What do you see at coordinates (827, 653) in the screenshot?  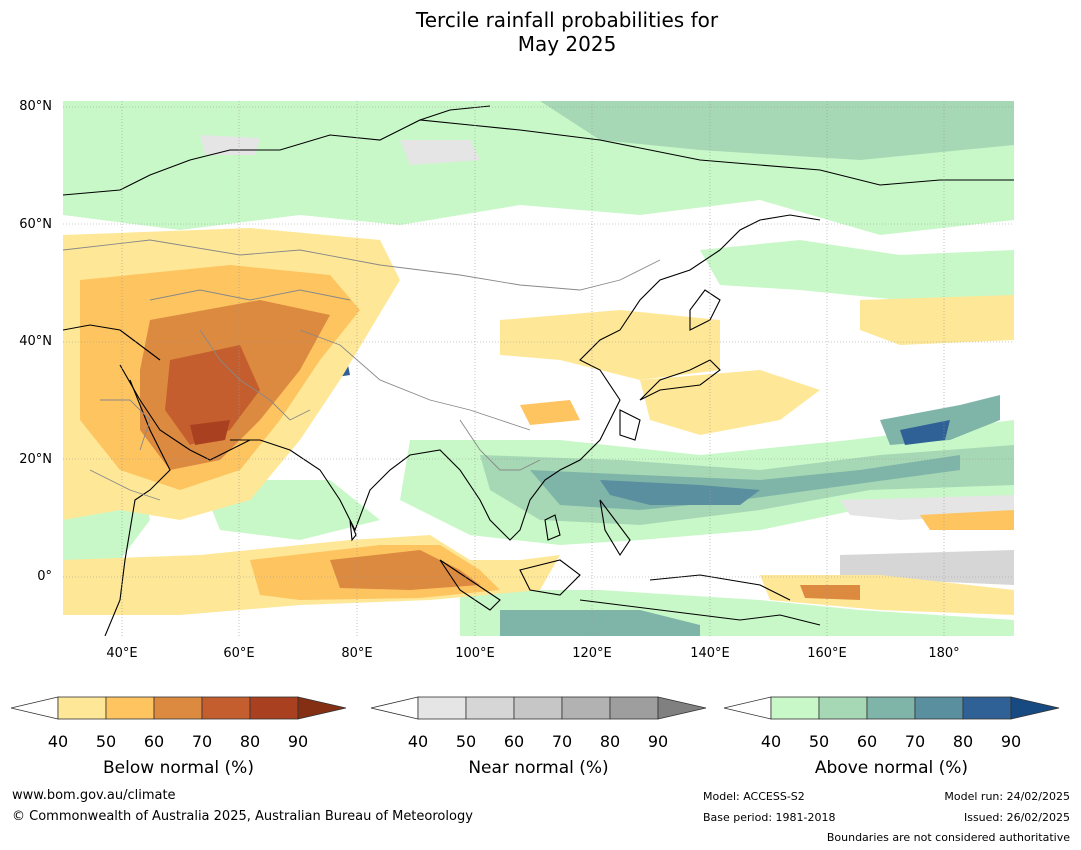 I see `lon-label: 160°E` at bounding box center [827, 653].